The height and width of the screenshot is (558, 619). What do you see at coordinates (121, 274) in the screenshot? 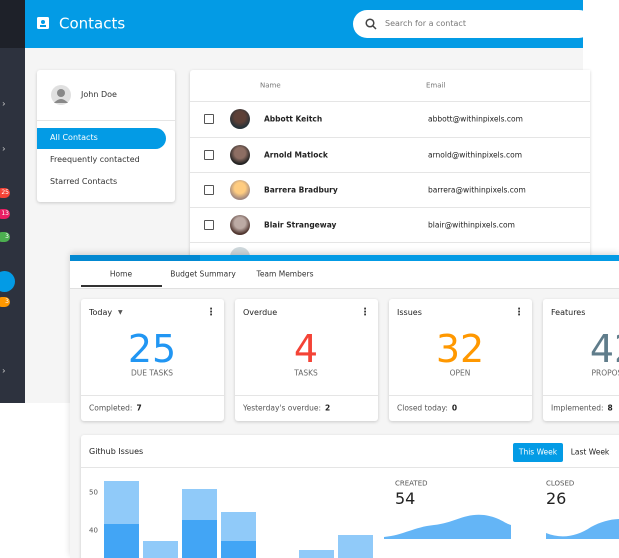
I see `tab: Home` at bounding box center [121, 274].